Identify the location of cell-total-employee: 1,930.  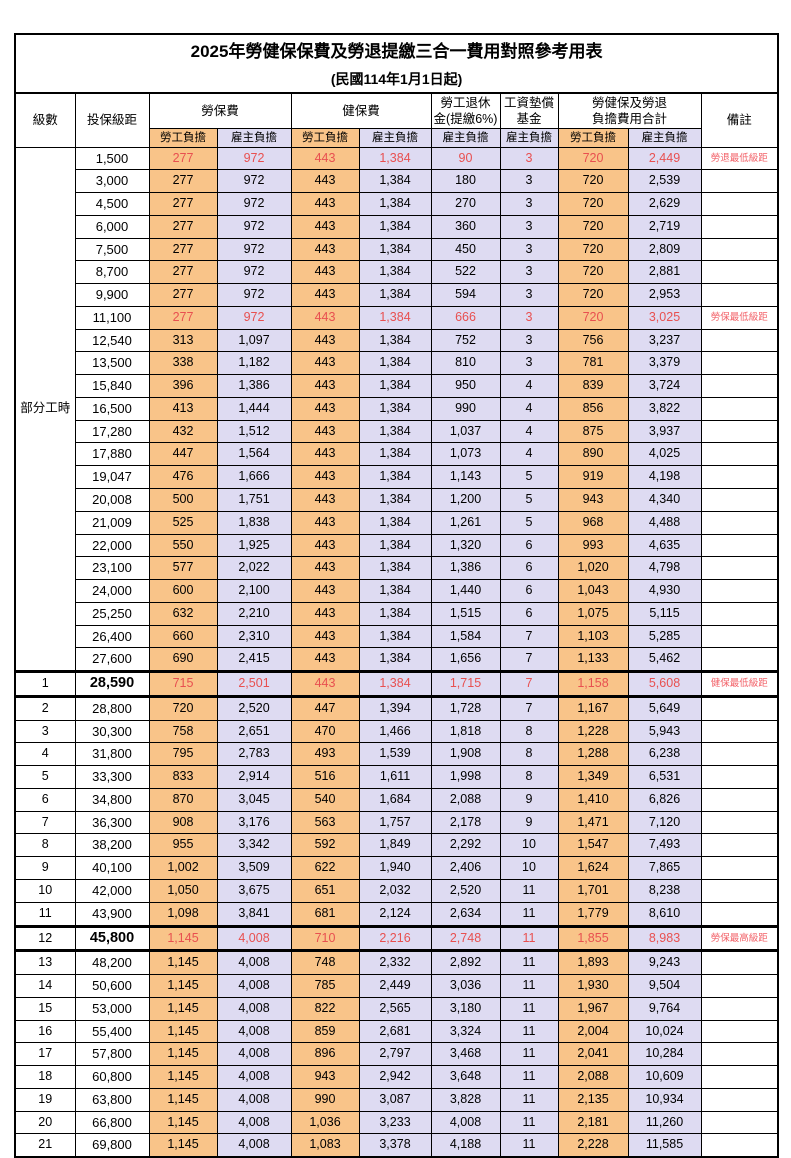
(593, 986).